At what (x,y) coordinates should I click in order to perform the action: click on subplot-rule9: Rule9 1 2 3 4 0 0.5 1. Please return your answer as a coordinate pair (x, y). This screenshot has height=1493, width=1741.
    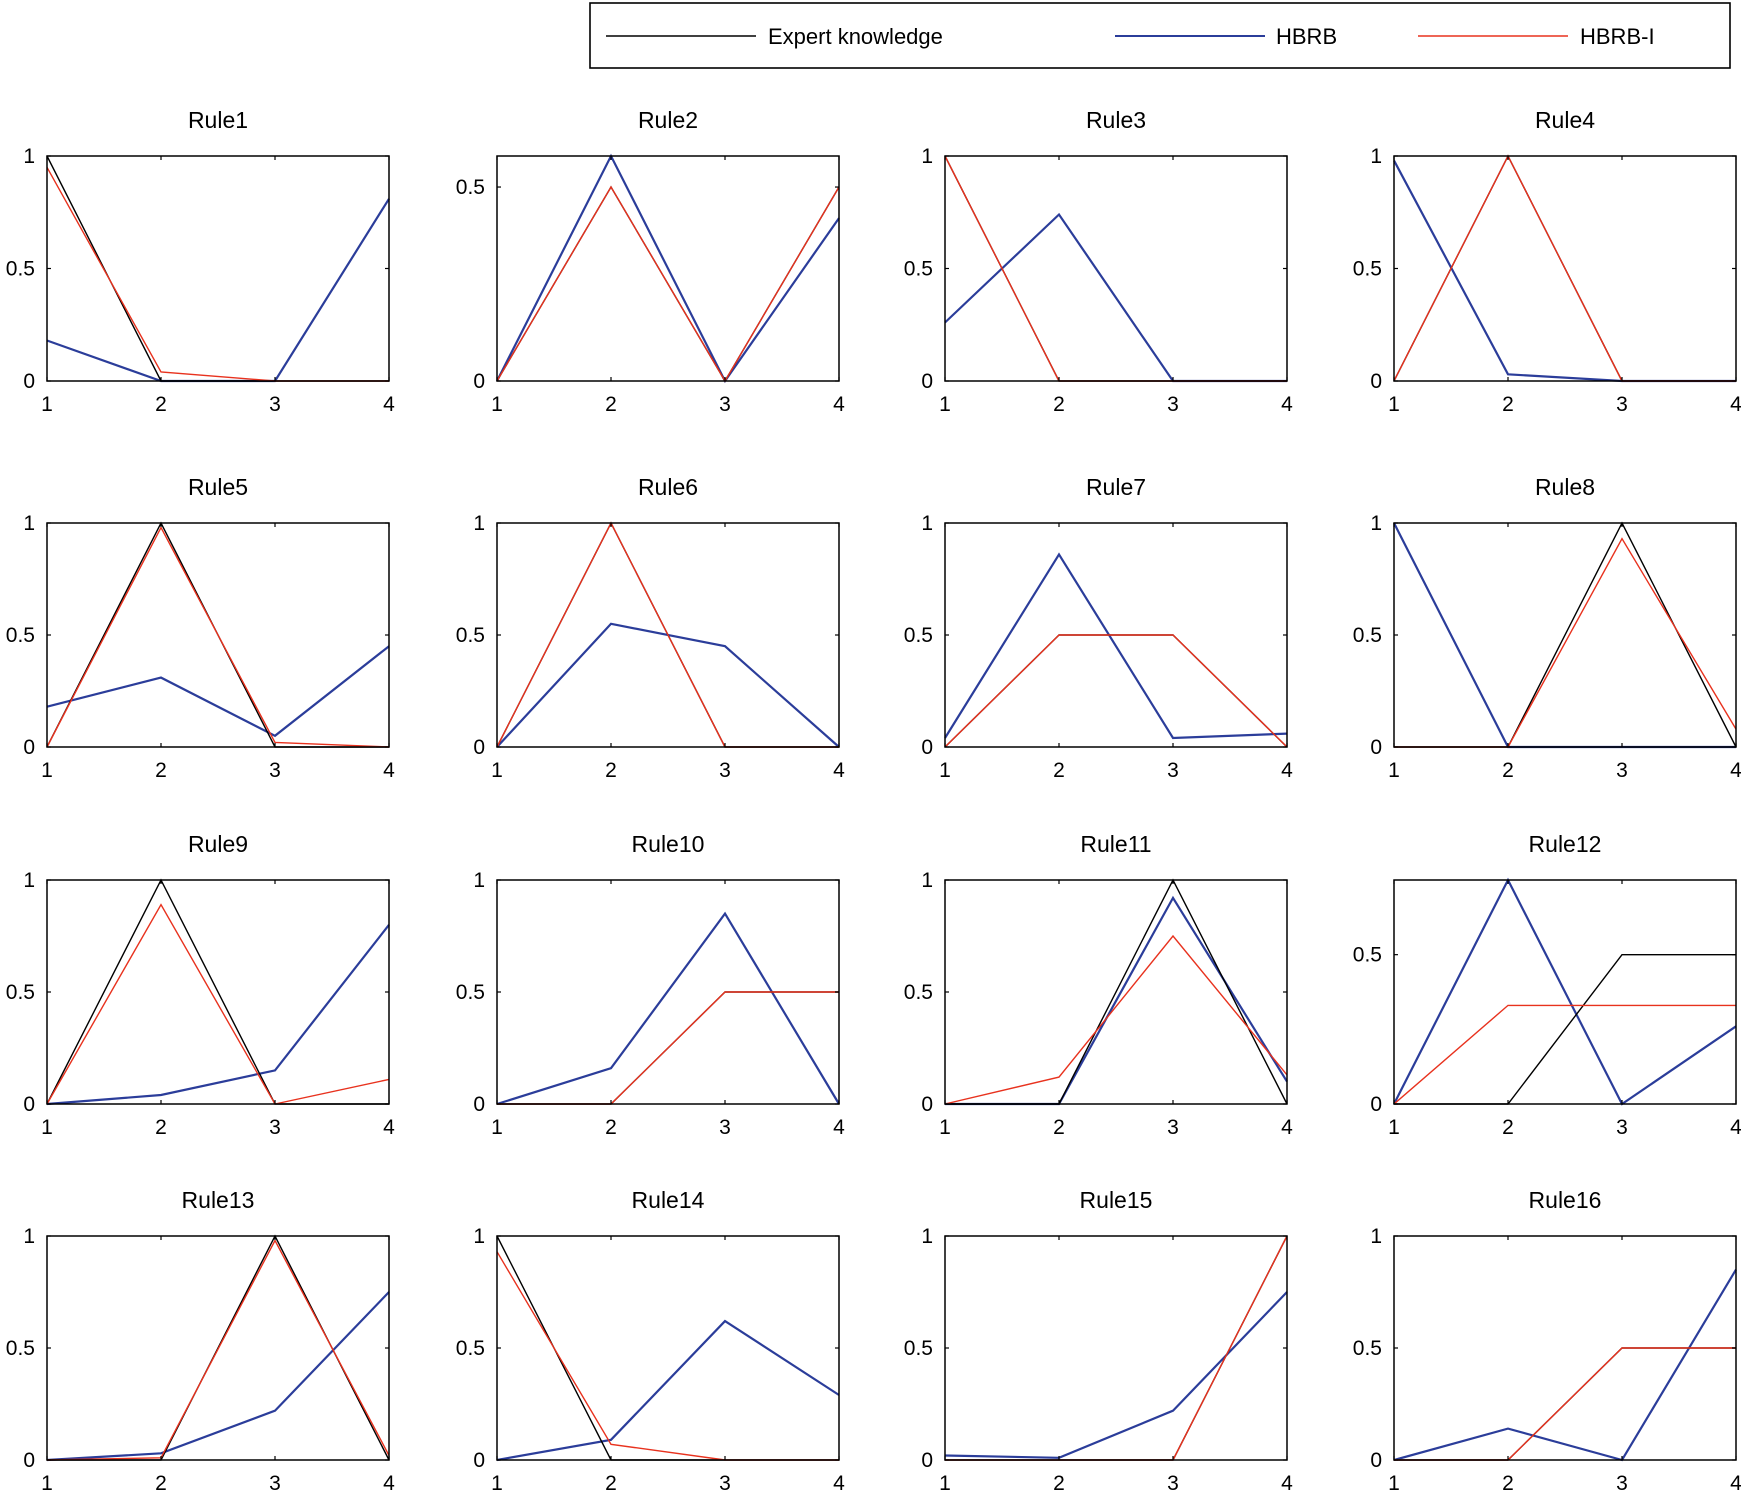
    Looking at the image, I should click on (200, 985).